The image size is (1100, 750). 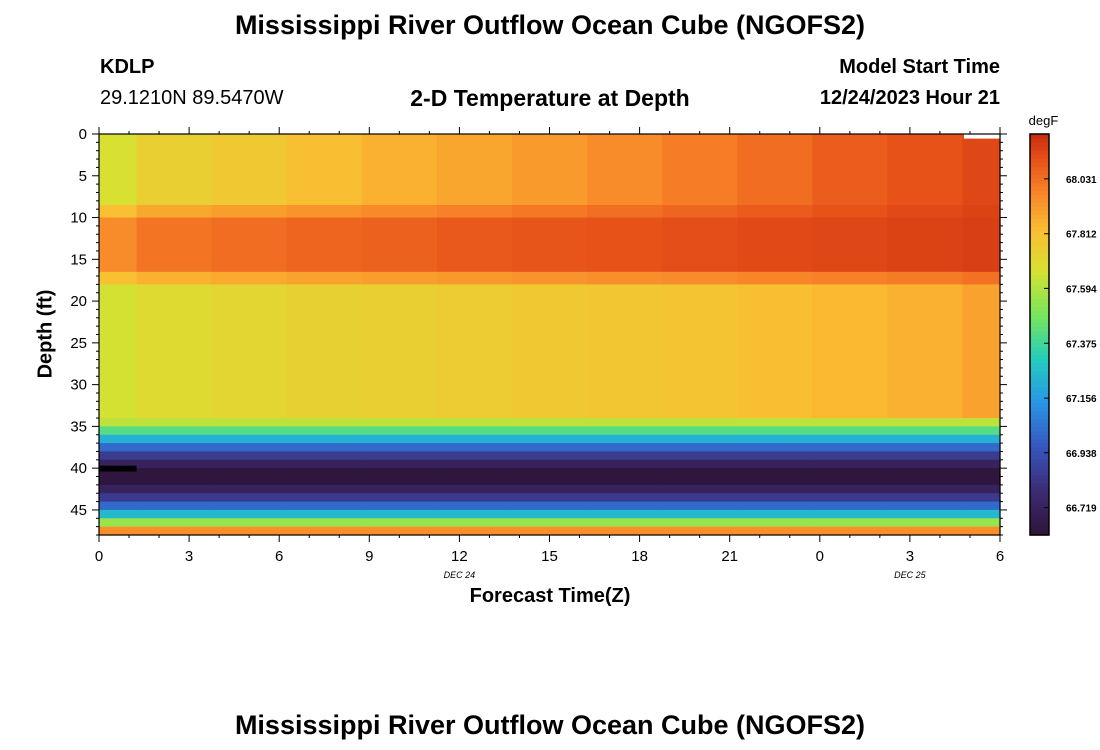 What do you see at coordinates (78, 218) in the screenshot?
I see `y-tick-label: 10` at bounding box center [78, 218].